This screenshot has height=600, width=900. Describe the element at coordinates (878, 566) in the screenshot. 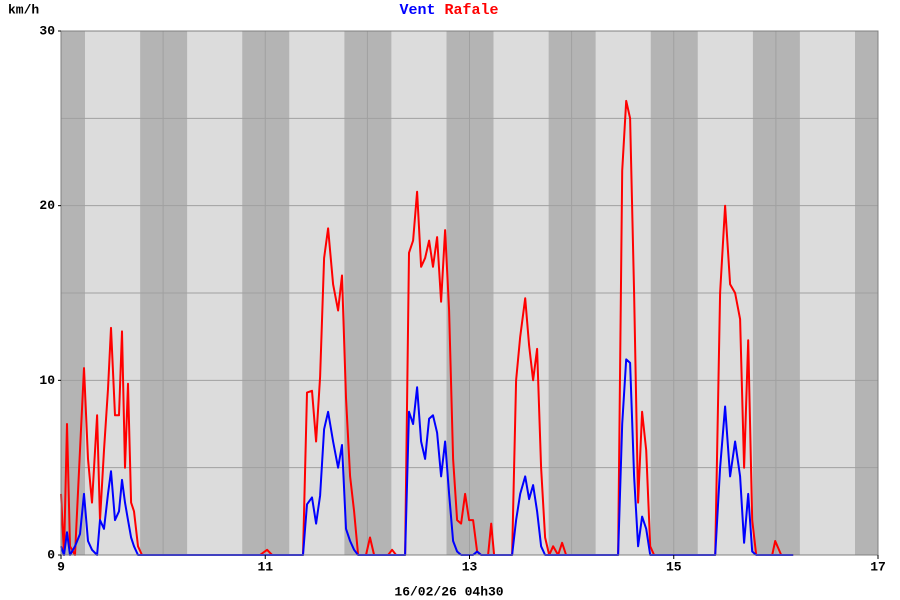

I see `x-tick-label: 17` at that location.